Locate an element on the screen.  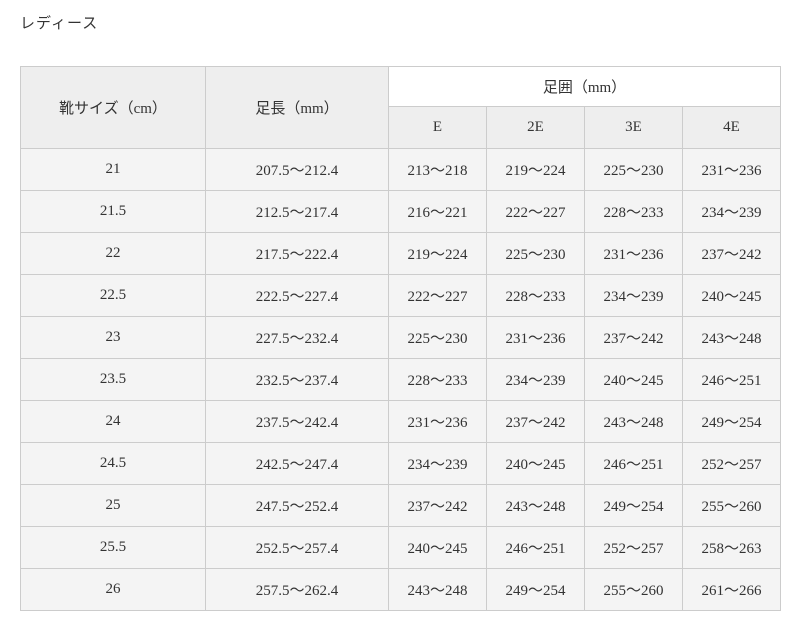
width-4e-header: 4E is located at coordinates (731, 127).